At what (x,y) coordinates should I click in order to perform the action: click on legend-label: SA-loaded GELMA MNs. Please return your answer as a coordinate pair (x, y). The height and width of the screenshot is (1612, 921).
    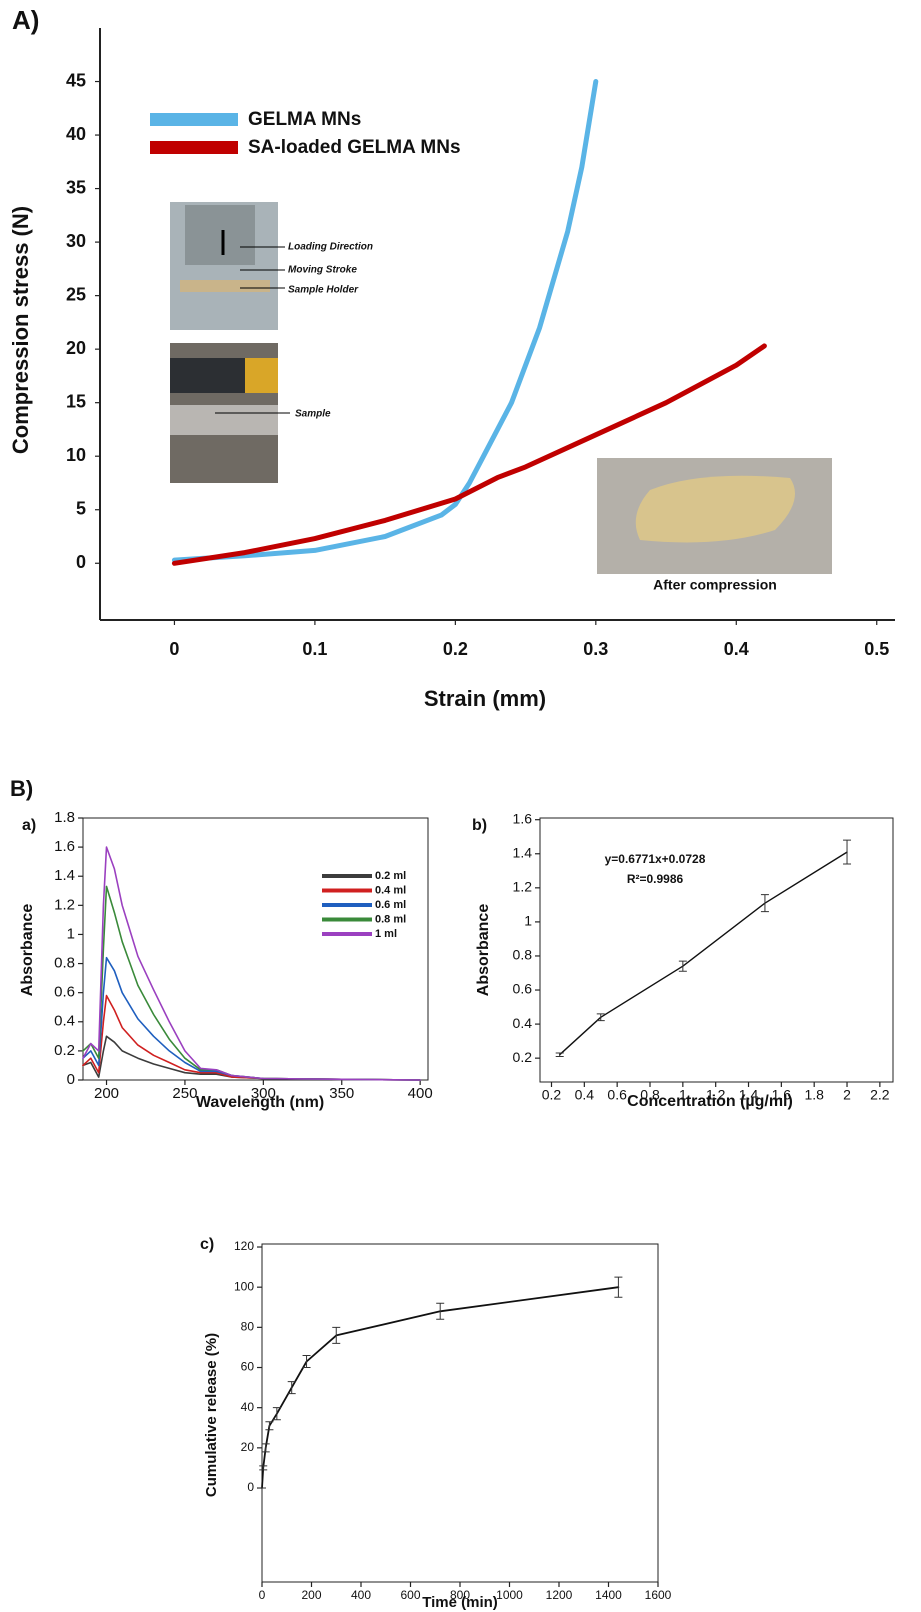
    Looking at the image, I should click on (354, 147).